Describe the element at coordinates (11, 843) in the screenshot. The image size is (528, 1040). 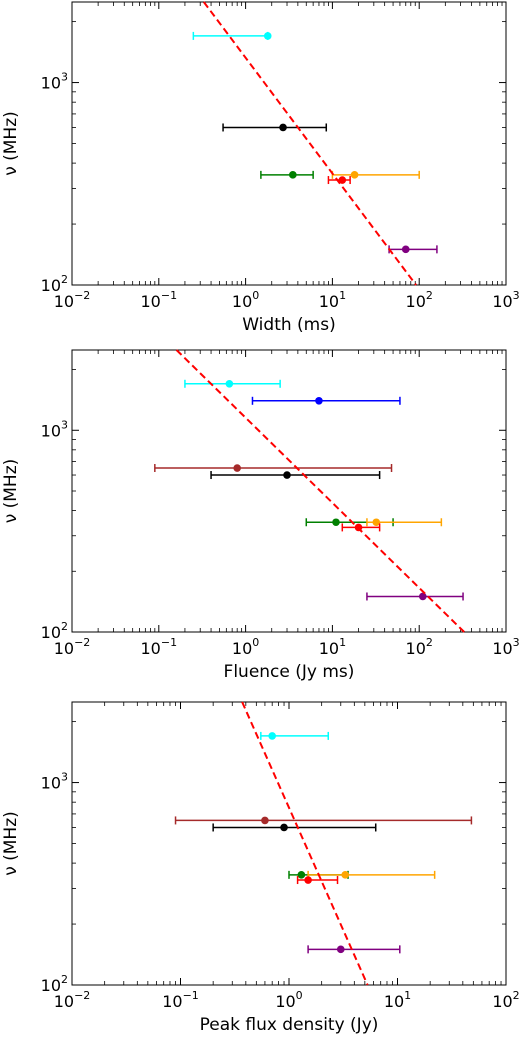
I see `ylabel-peak-flux: ν (MHz)` at that location.